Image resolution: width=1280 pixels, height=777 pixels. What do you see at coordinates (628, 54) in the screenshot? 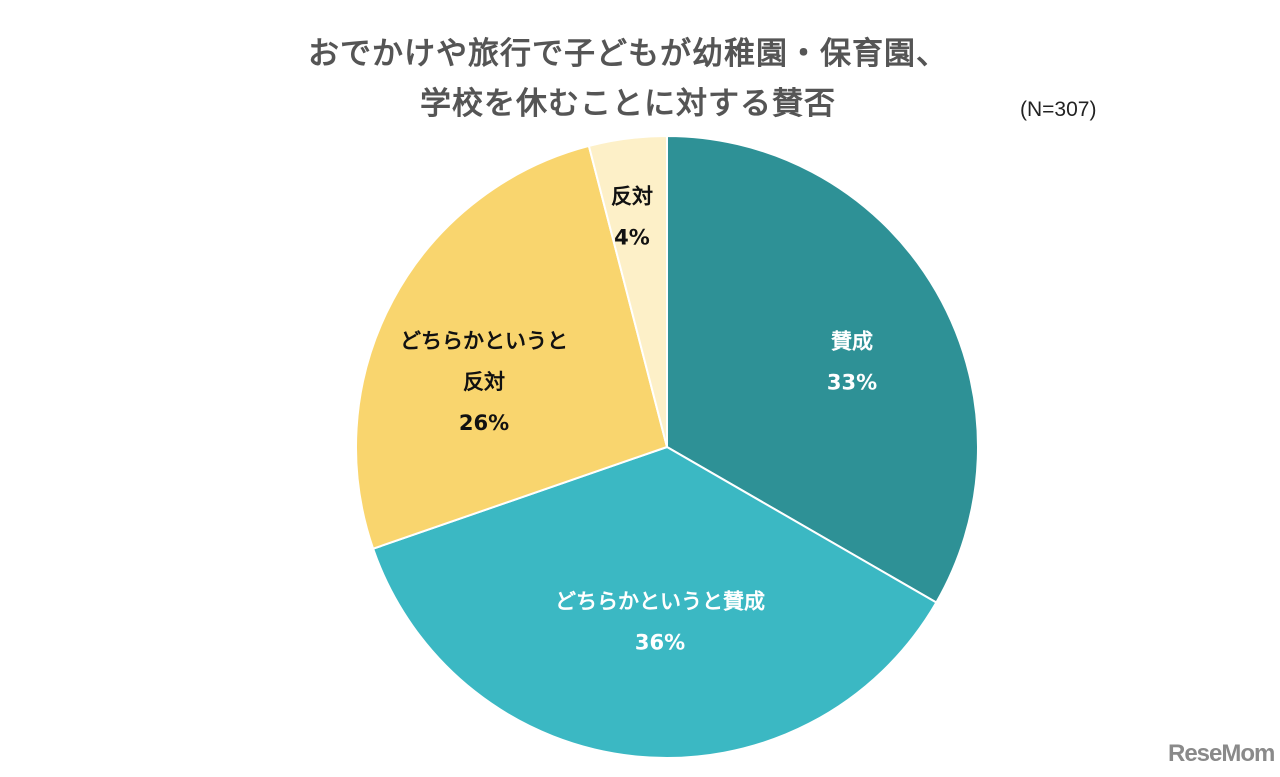
I see `chart-title-line-1: おでかけや旅行で子どもが幼稚園・保育園、` at bounding box center [628, 54].